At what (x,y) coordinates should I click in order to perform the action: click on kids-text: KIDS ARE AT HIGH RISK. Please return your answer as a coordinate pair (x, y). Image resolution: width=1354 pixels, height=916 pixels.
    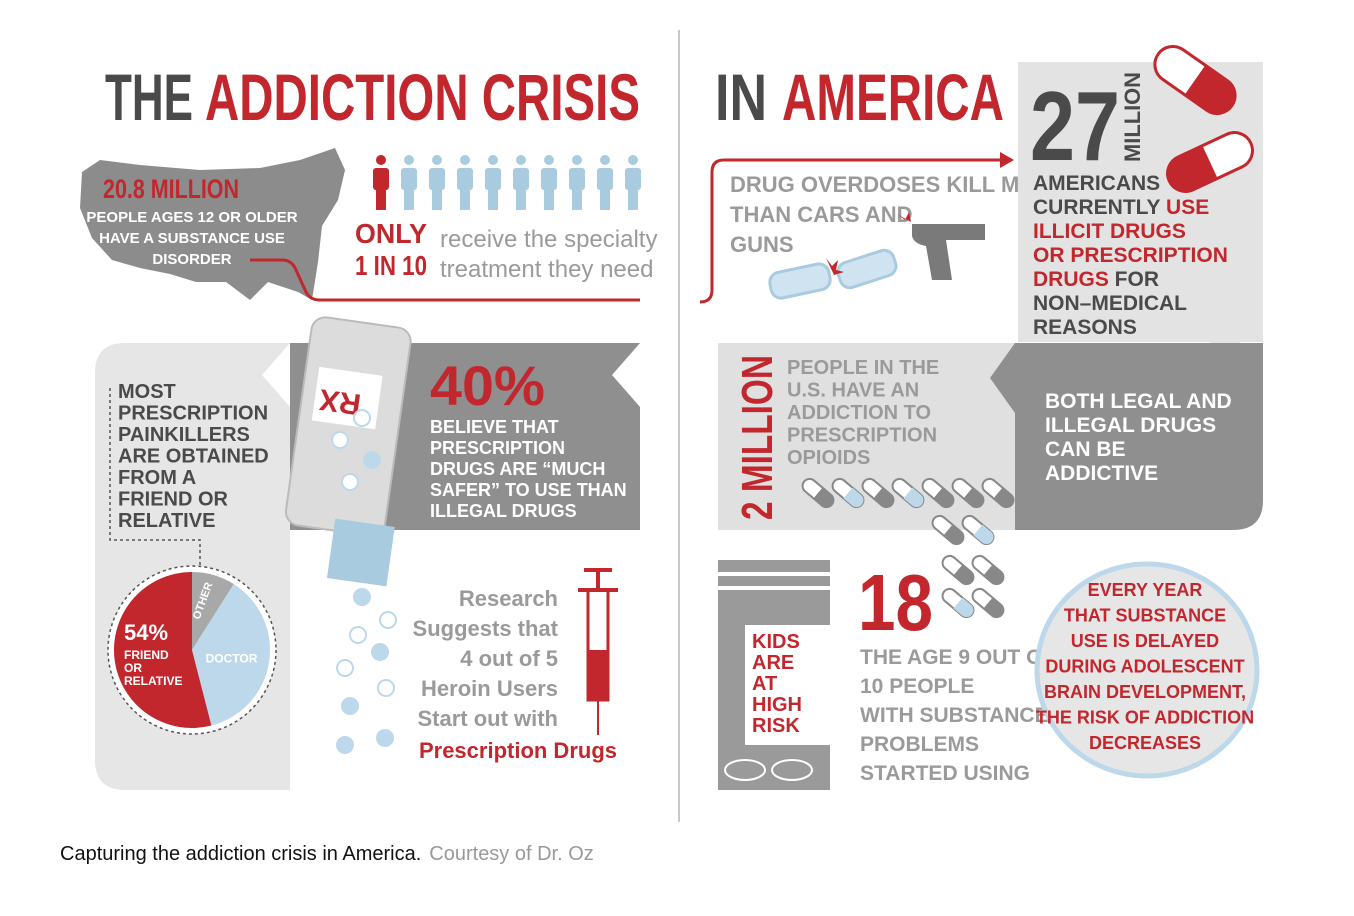
    Looking at the image, I should click on (777, 684).